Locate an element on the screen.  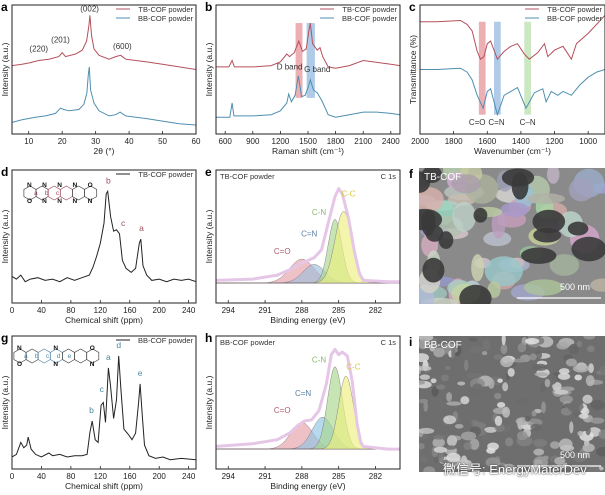
atom-label: O is located at coordinates (29, 201).